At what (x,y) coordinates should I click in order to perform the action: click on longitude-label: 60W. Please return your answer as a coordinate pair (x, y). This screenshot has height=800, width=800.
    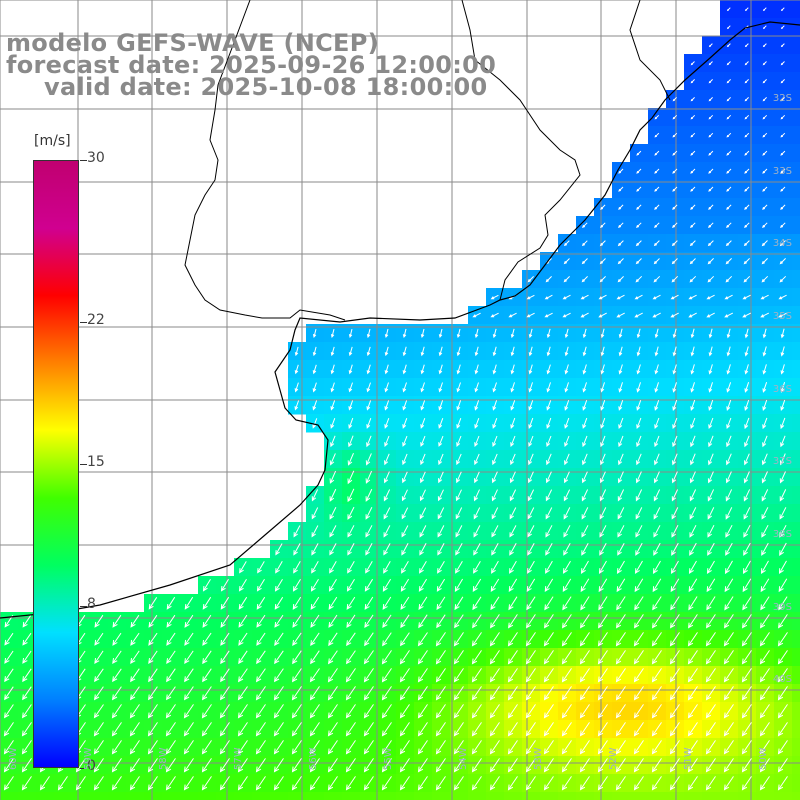
    Looking at the image, I should click on (13, 758).